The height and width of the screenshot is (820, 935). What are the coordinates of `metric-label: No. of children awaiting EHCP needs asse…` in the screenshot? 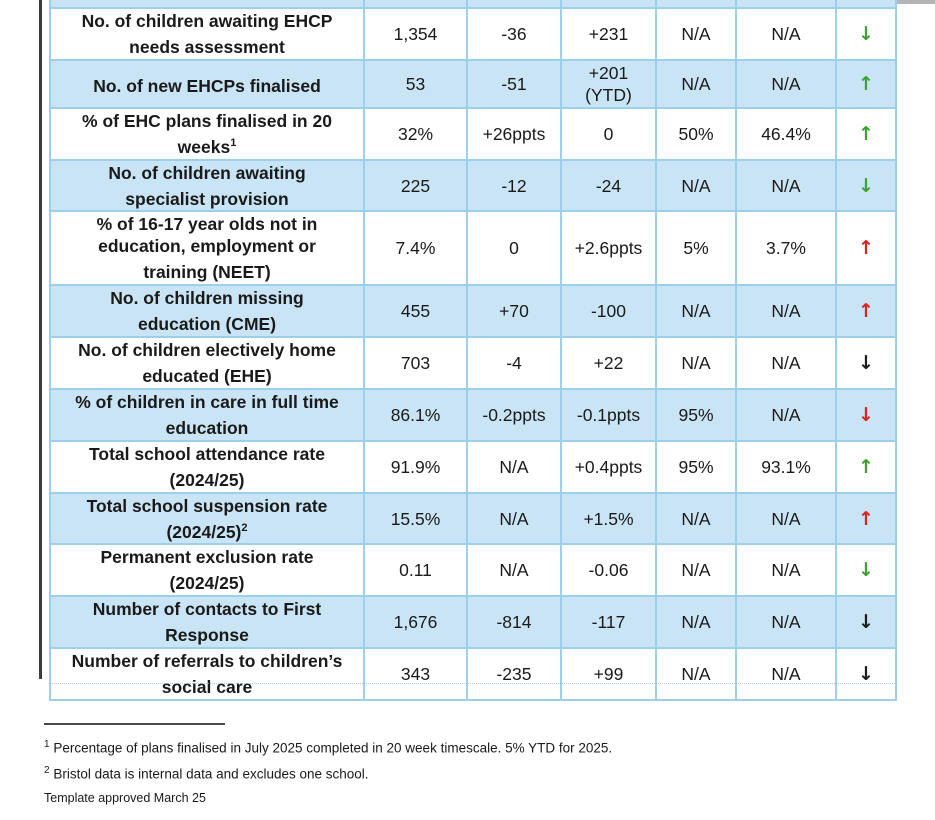 It's located at (207, 34).